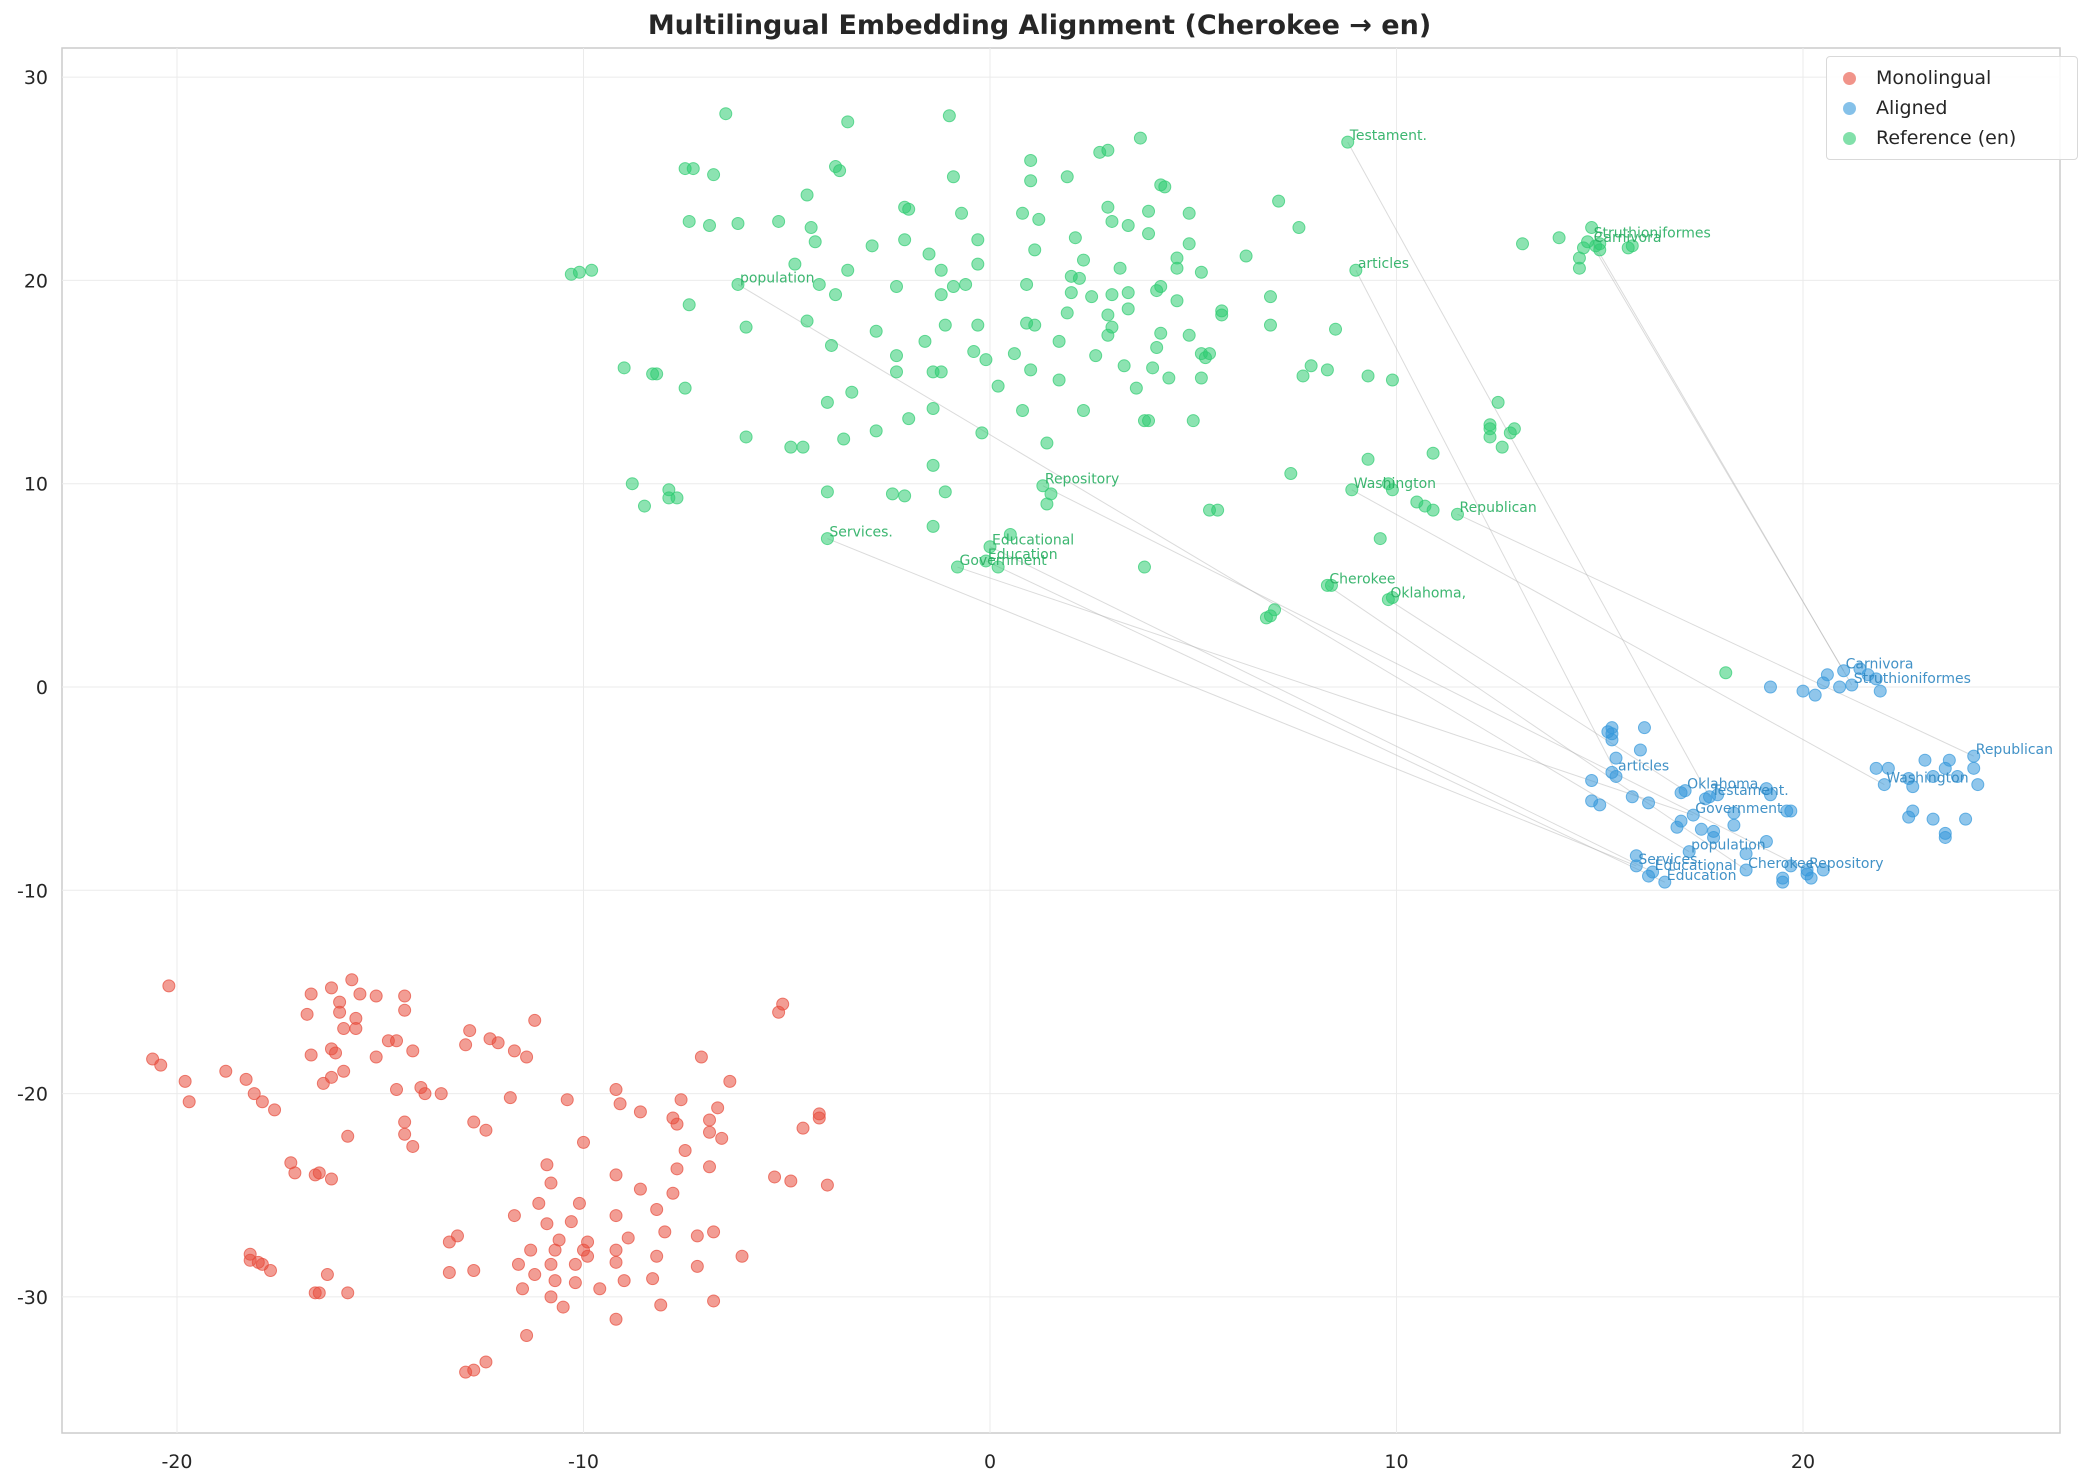 This screenshot has height=1483, width=2079. I want to click on reference-marker-icon, so click(1849, 138).